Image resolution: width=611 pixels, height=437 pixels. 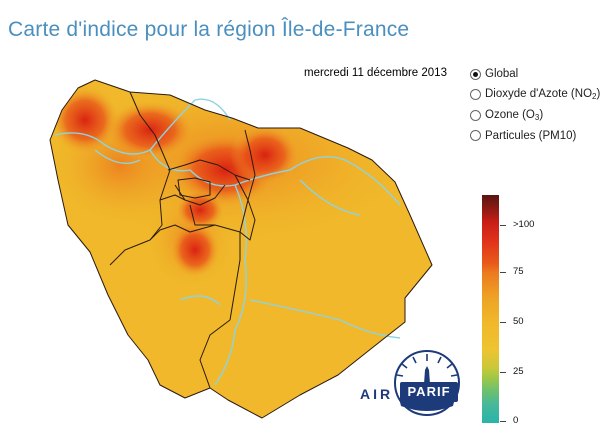 I want to click on option-pm10: Particules (PM10), so click(x=535, y=136).